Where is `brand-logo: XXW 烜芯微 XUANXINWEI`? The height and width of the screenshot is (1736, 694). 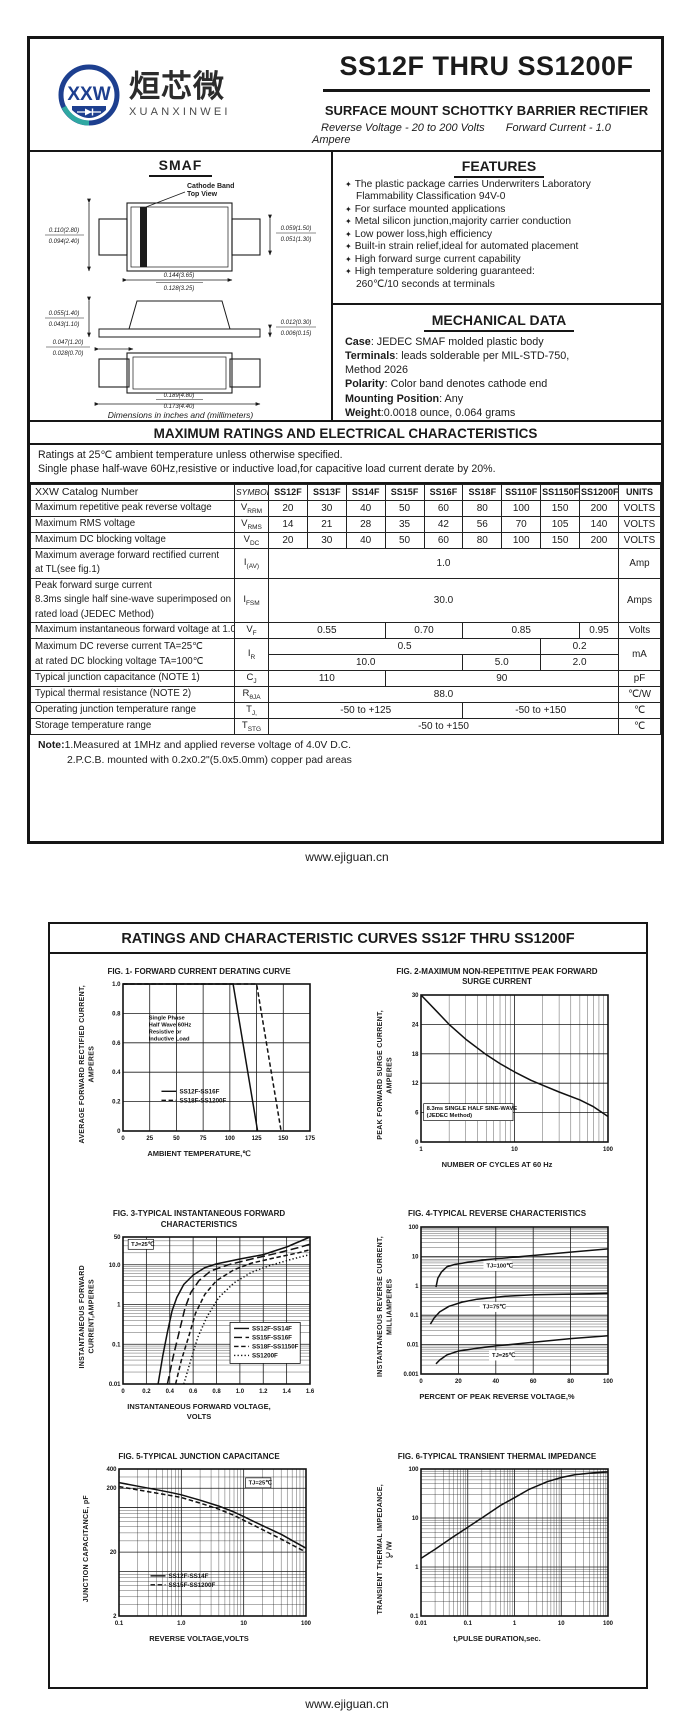 brand-logo: XXW 烜芯微 XUANXINWEI is located at coordinates (171, 94).